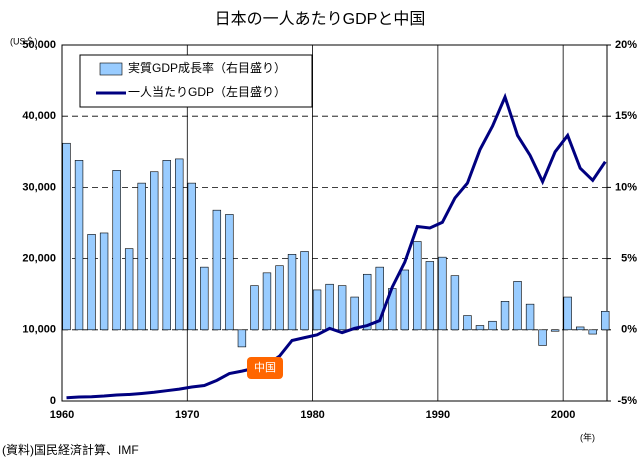  Describe the element at coordinates (626, 45) in the screenshot. I see `y2-tick-label: 20%` at that location.